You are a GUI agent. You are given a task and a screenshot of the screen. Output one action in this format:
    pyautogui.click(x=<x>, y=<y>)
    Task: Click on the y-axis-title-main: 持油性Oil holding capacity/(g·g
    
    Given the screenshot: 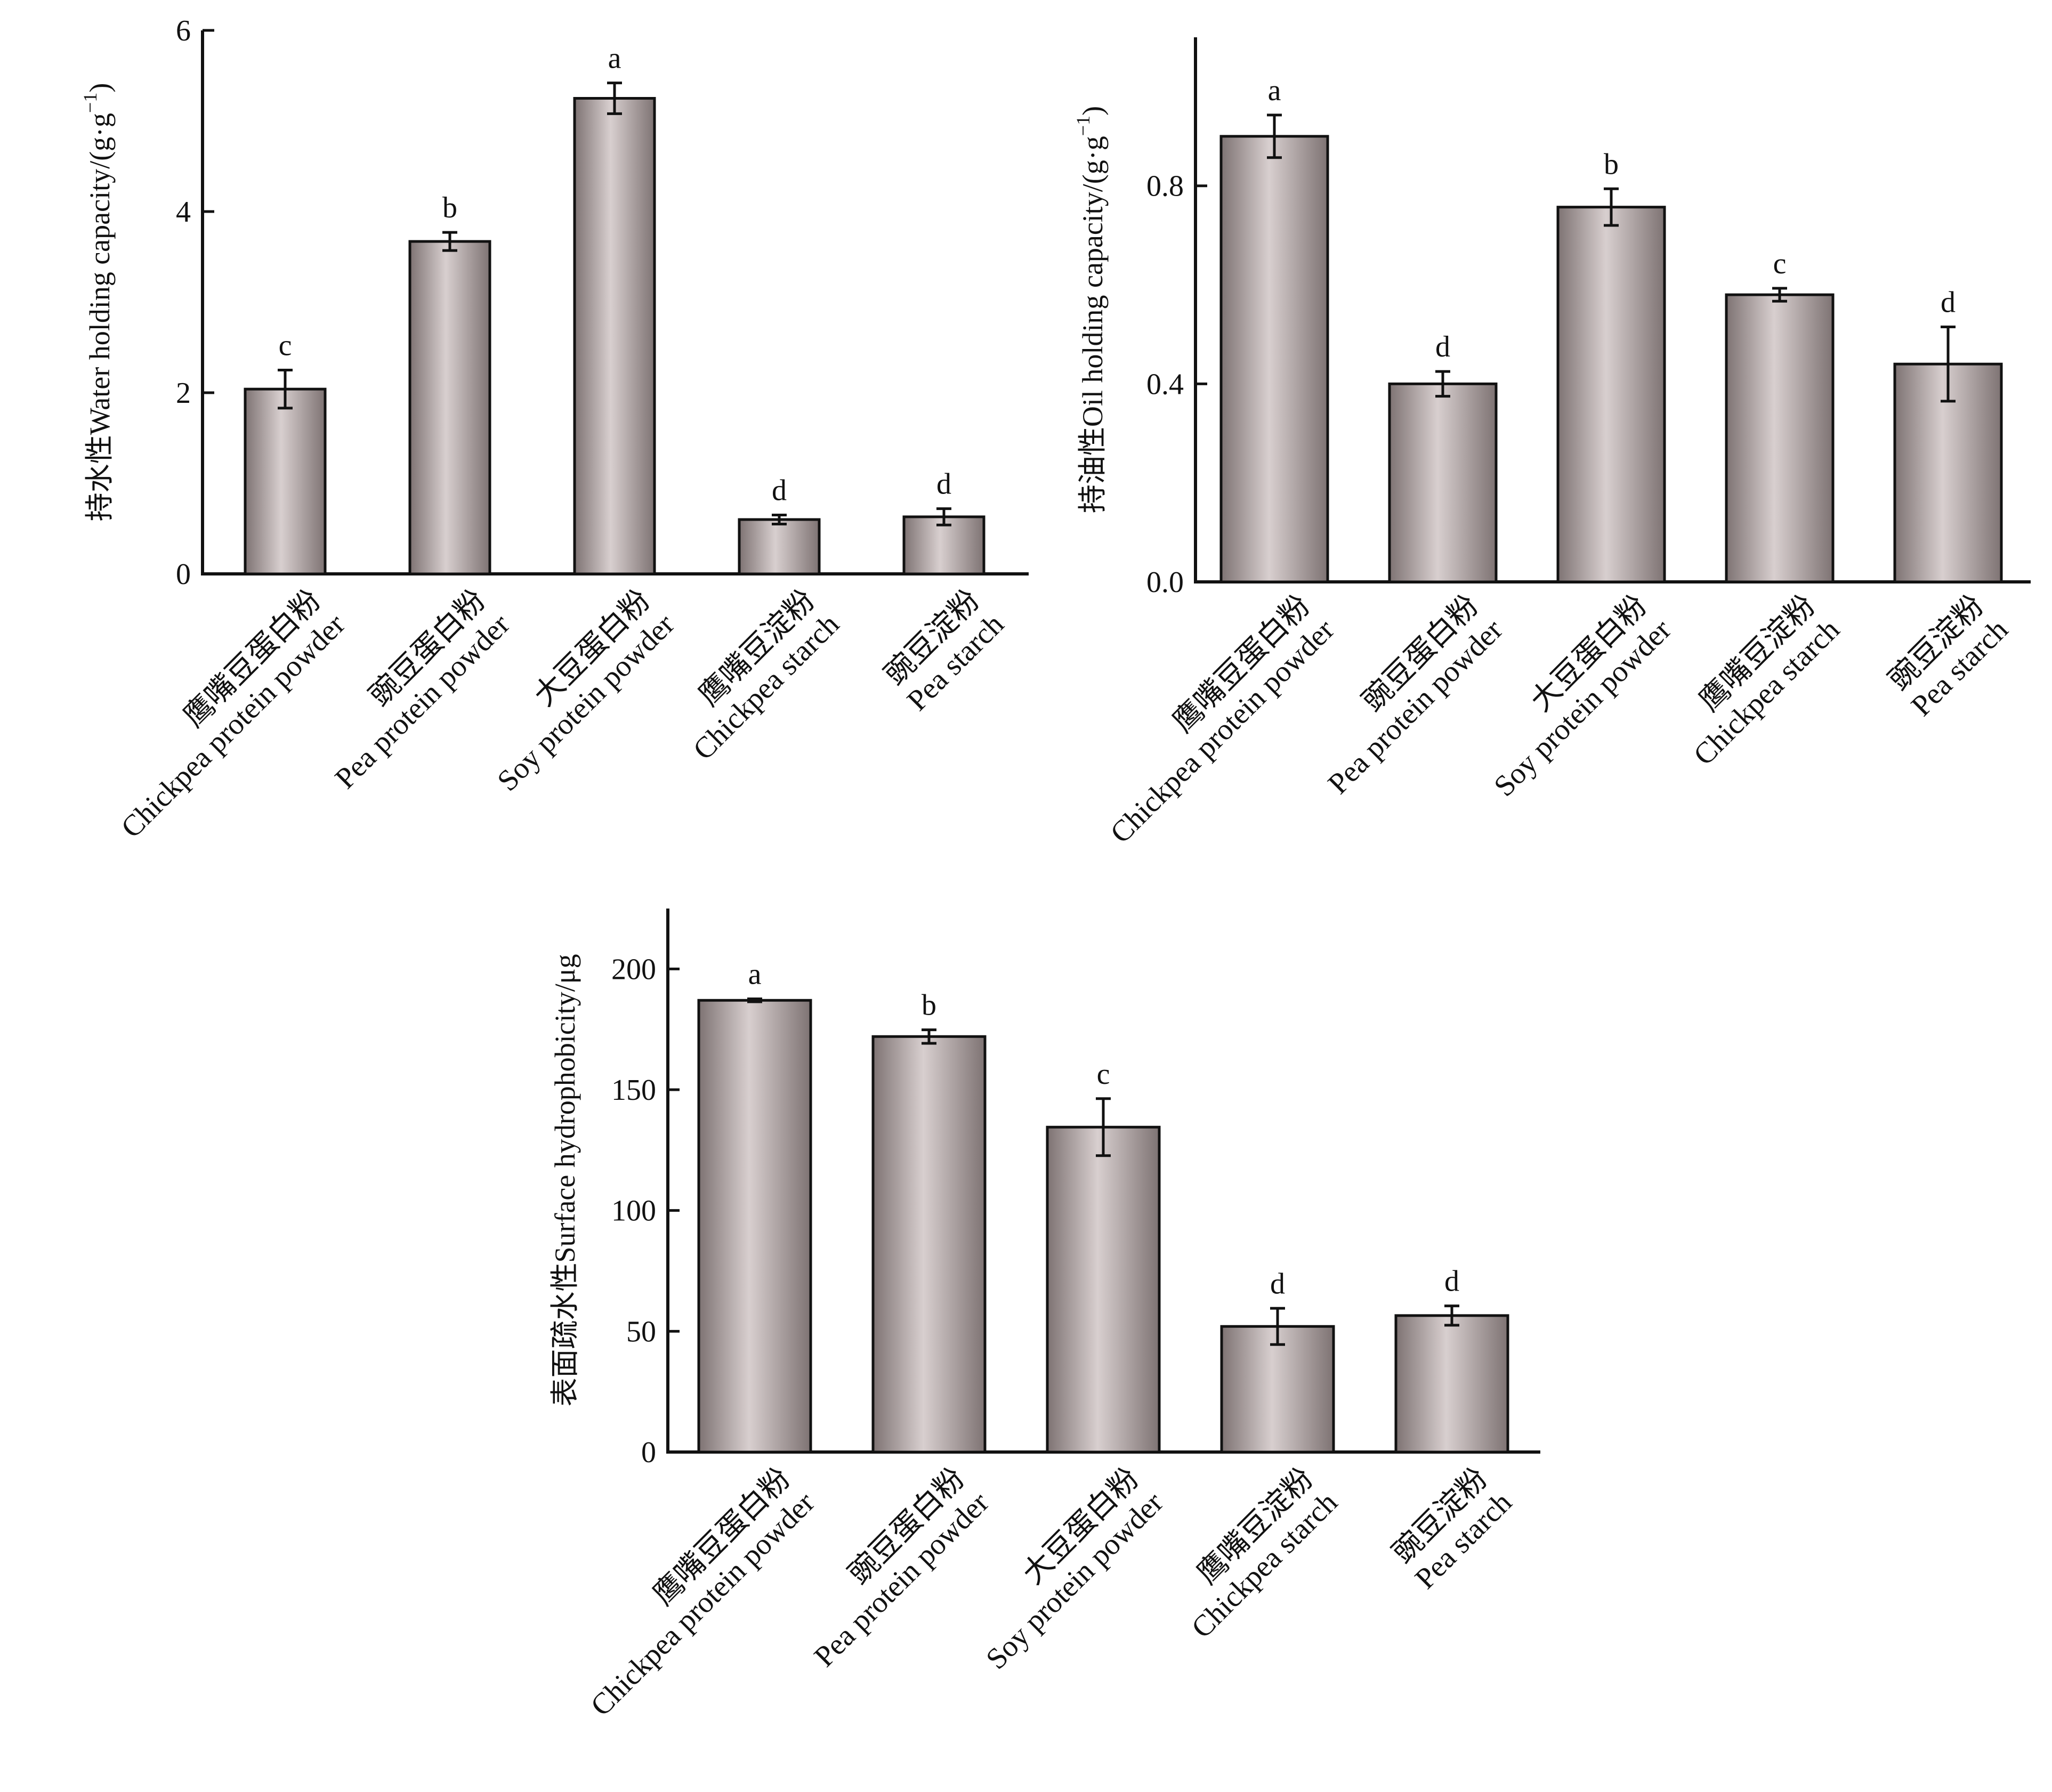 What is the action you would take?
    pyautogui.click(x=1093, y=324)
    